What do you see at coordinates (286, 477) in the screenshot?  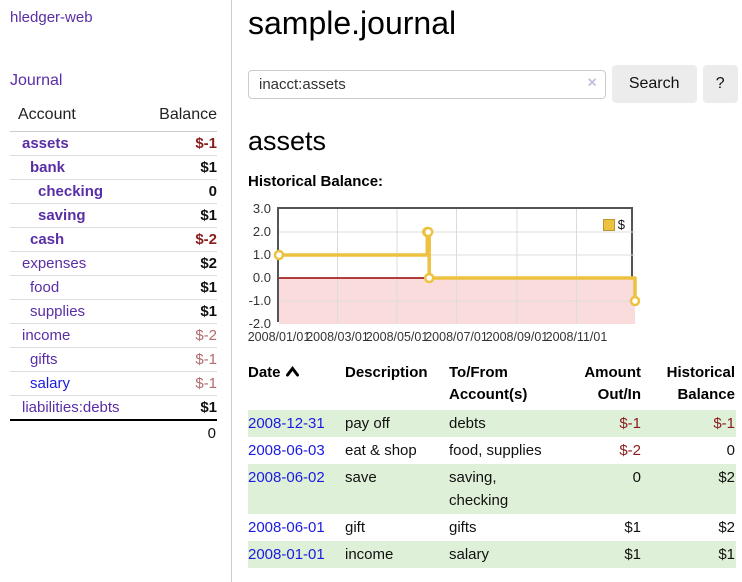 I see `transaction-date-link: 2008-06-02` at bounding box center [286, 477].